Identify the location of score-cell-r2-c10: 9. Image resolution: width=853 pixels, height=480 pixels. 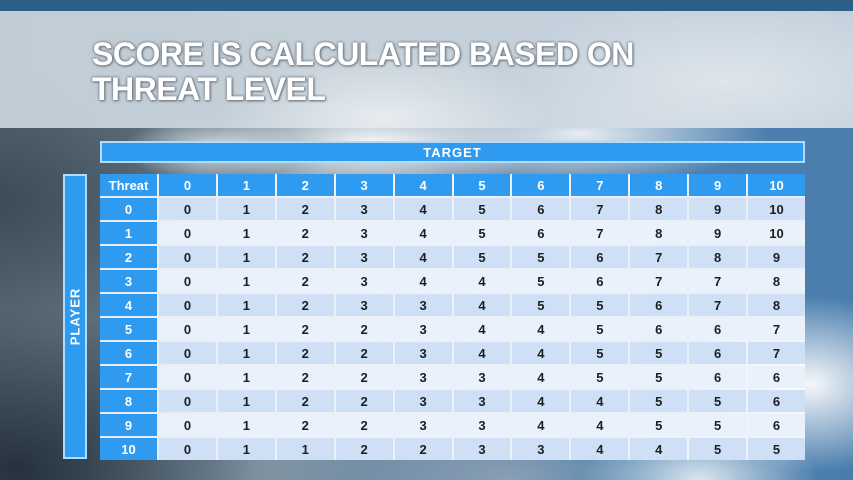
(776, 257).